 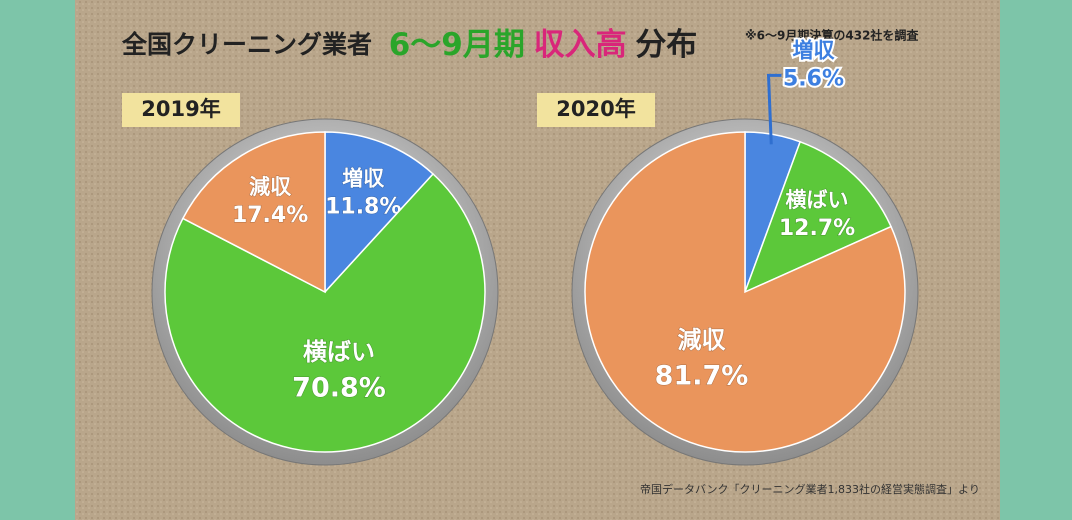 I want to click on slice-value: 5.6%, so click(x=813, y=78).